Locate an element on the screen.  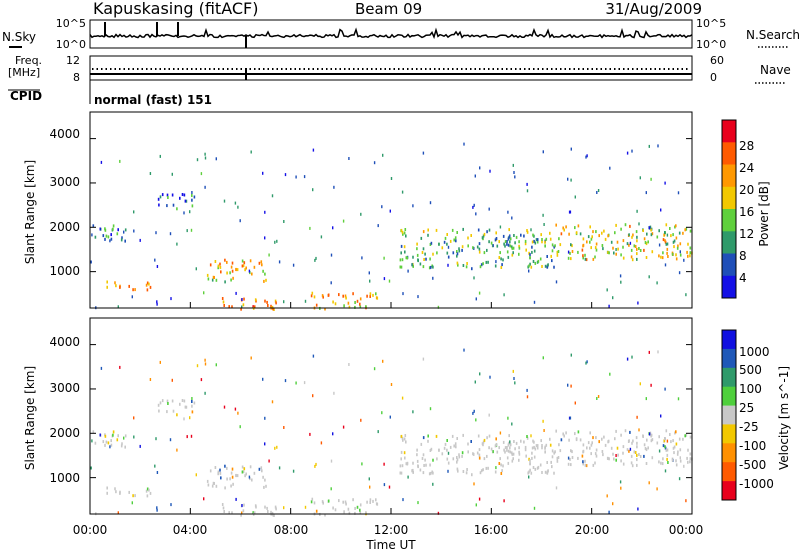
xtick-0800: 08:00 is located at coordinates (291, 530).